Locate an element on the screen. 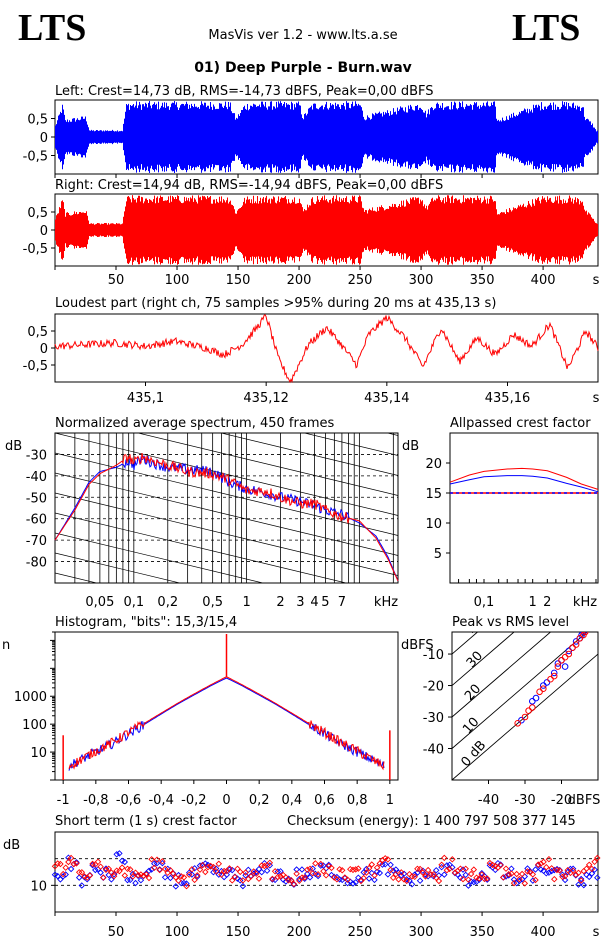 The image size is (606, 946). y-tick-label: 20 is located at coordinates (433, 464).